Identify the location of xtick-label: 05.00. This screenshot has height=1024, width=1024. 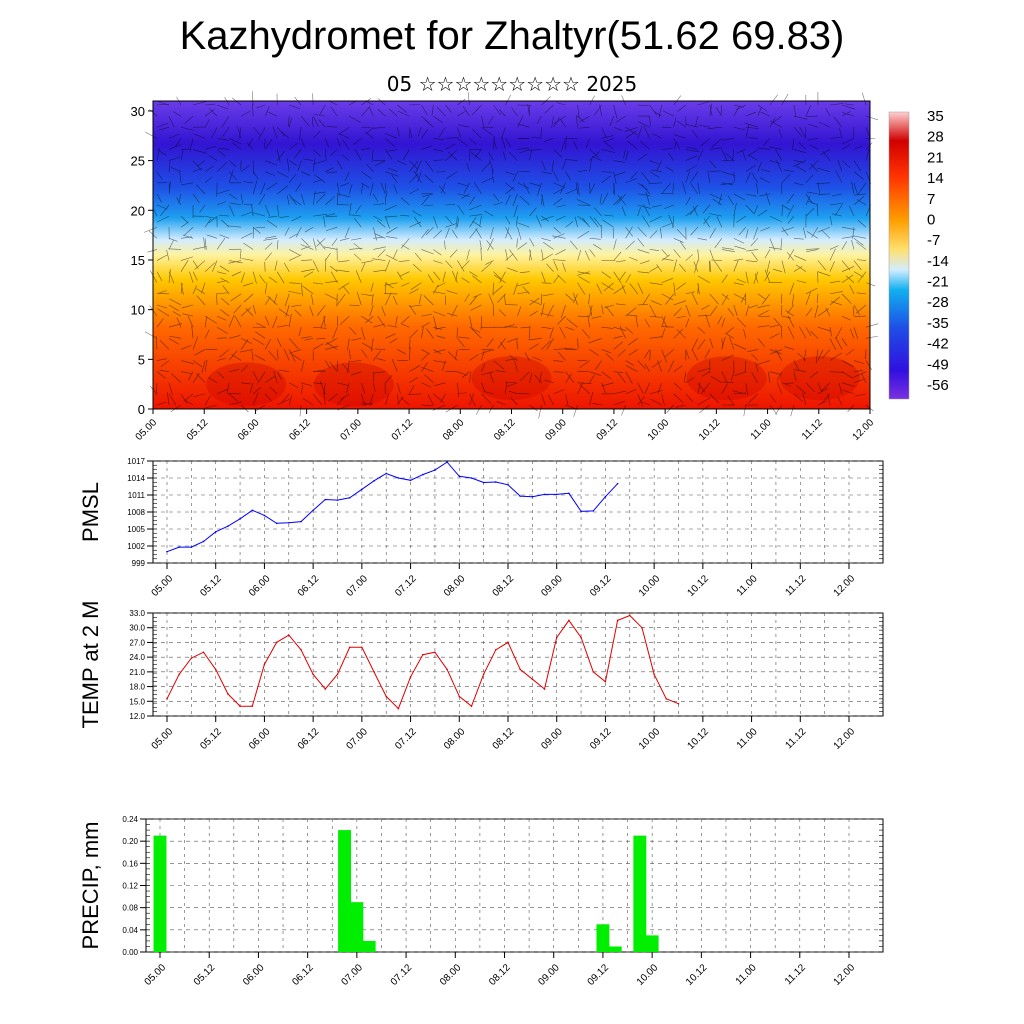
(163, 586).